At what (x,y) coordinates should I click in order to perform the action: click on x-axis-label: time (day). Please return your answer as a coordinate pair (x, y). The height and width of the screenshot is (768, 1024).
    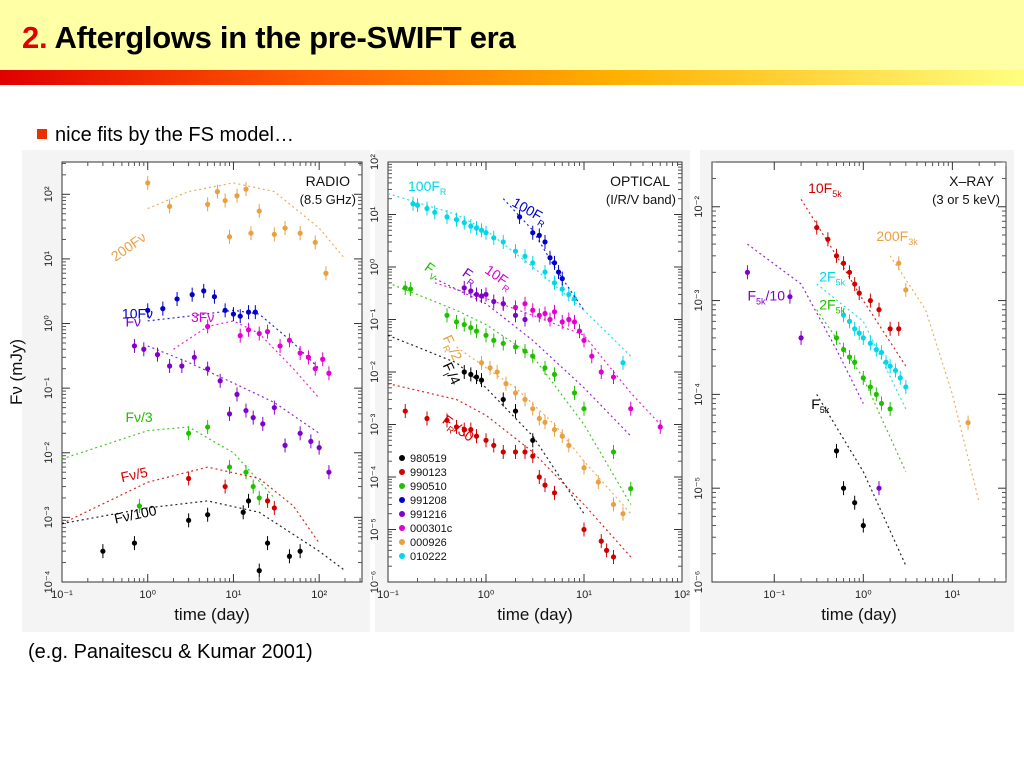
    Looking at the image, I should click on (212, 614).